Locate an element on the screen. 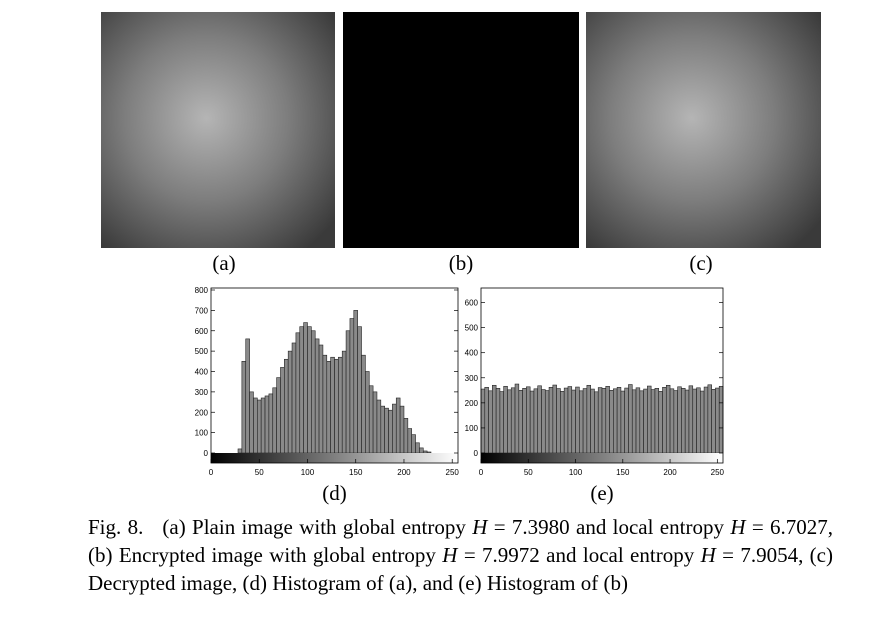 Image resolution: width=870 pixels, height=630 pixels. x-tick-label: 100 is located at coordinates (576, 472).